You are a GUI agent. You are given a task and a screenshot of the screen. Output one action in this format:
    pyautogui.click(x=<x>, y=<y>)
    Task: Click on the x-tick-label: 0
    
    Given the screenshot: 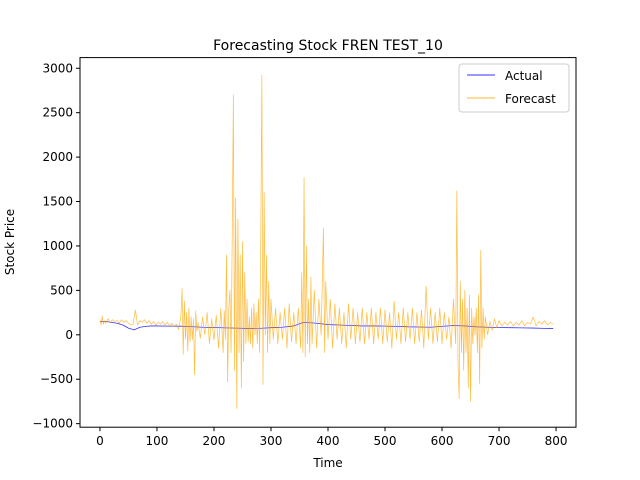 What is the action you would take?
    pyautogui.click(x=100, y=441)
    